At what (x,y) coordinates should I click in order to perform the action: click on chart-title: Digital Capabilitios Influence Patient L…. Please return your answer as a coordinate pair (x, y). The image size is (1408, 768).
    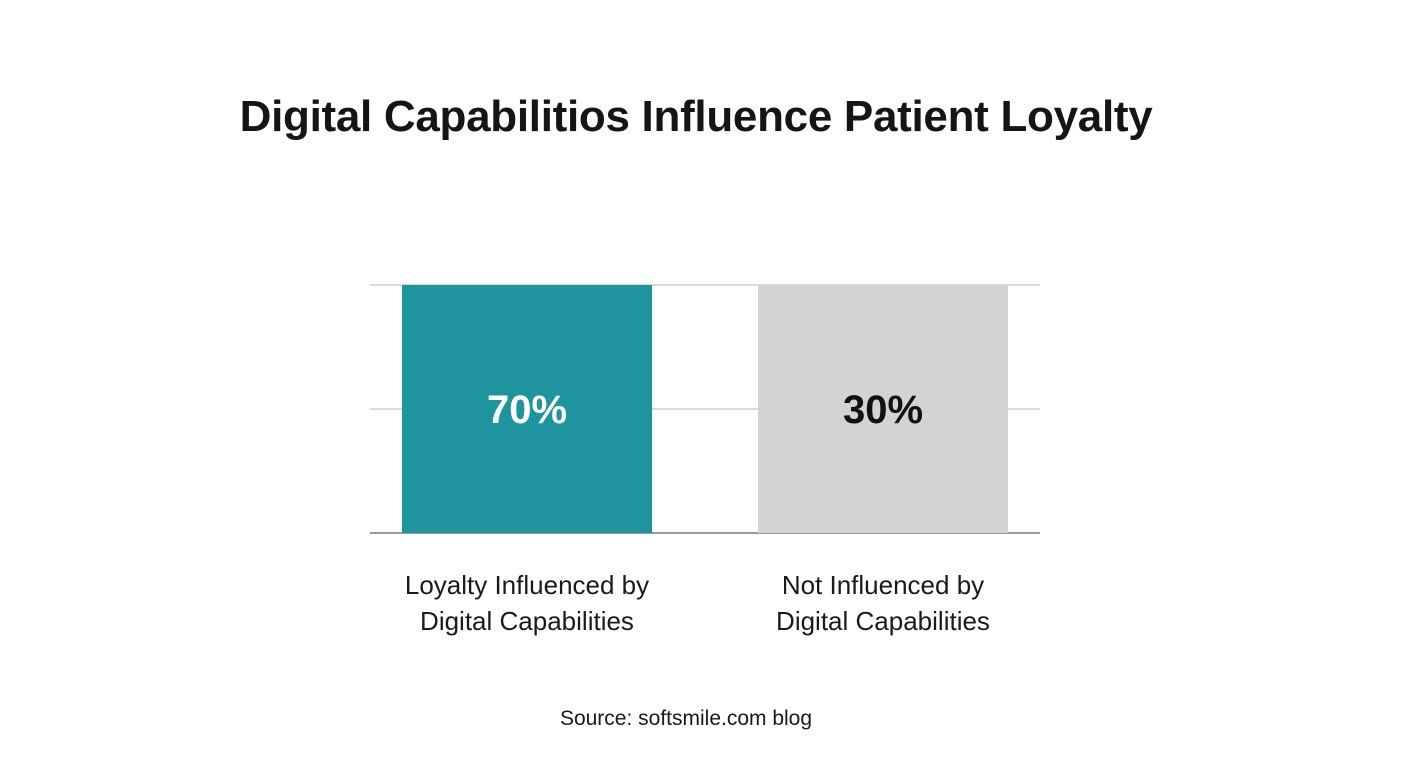
    Looking at the image, I should click on (696, 116).